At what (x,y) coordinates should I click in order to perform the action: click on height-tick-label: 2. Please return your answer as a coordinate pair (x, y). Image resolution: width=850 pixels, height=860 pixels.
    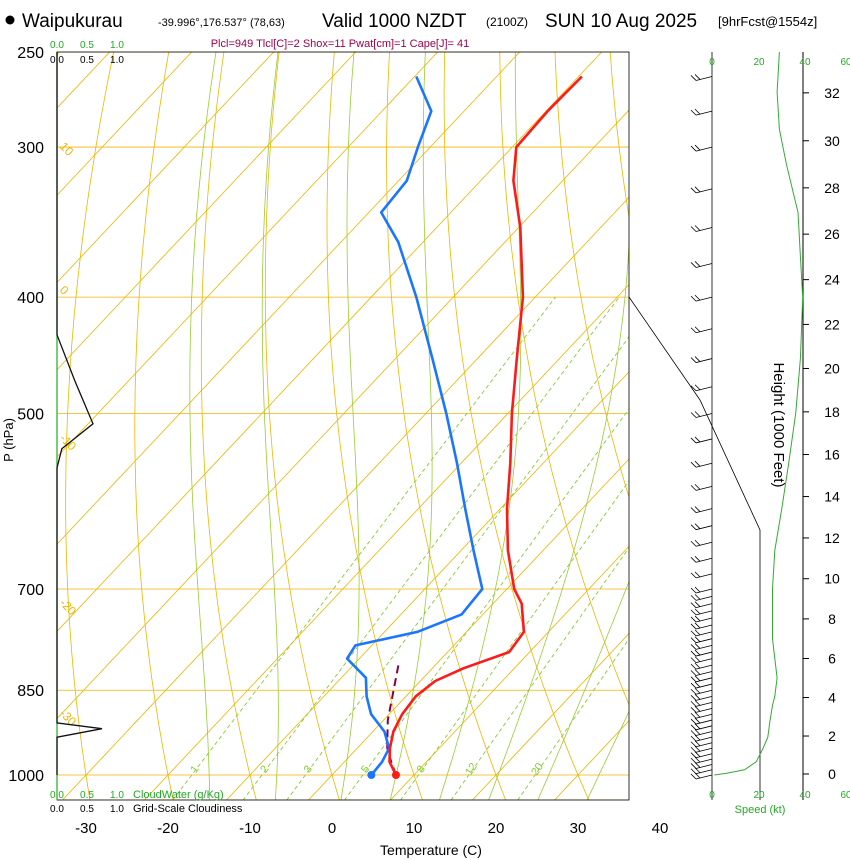
    Looking at the image, I should click on (832, 736).